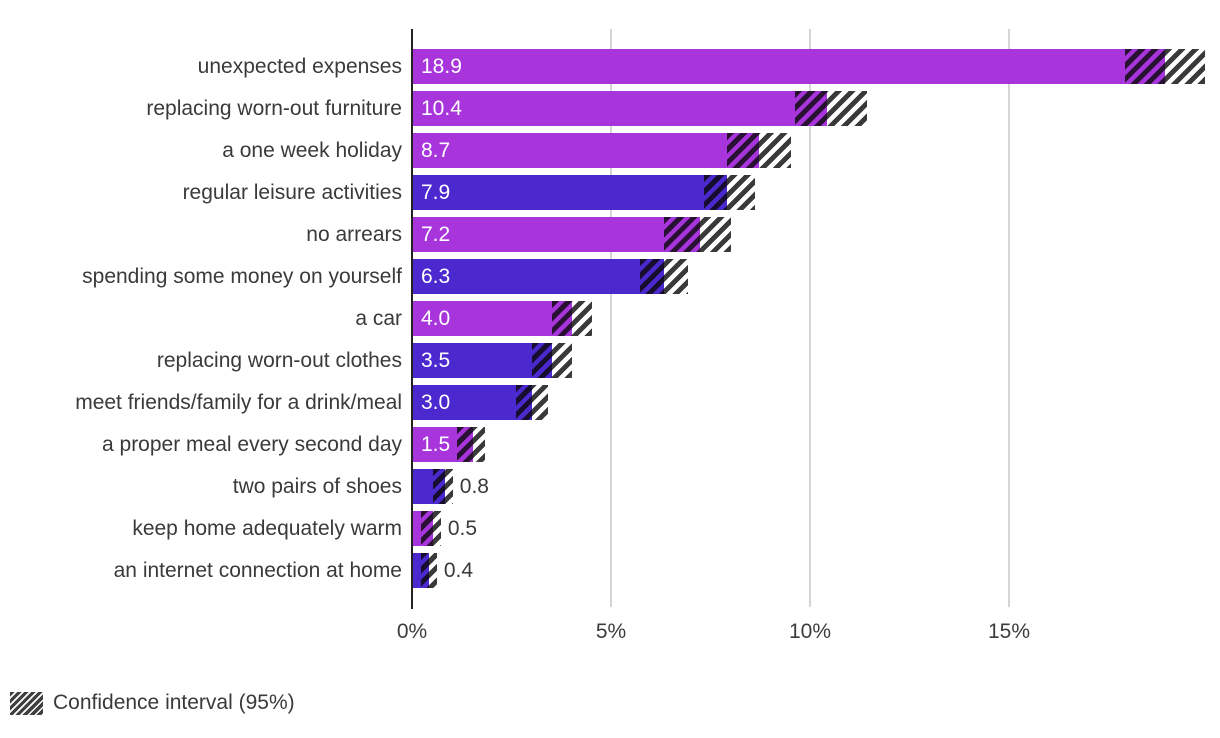 This screenshot has height=738, width=1220. Describe the element at coordinates (810, 631) in the screenshot. I see `x-tick-label: 10%` at that location.